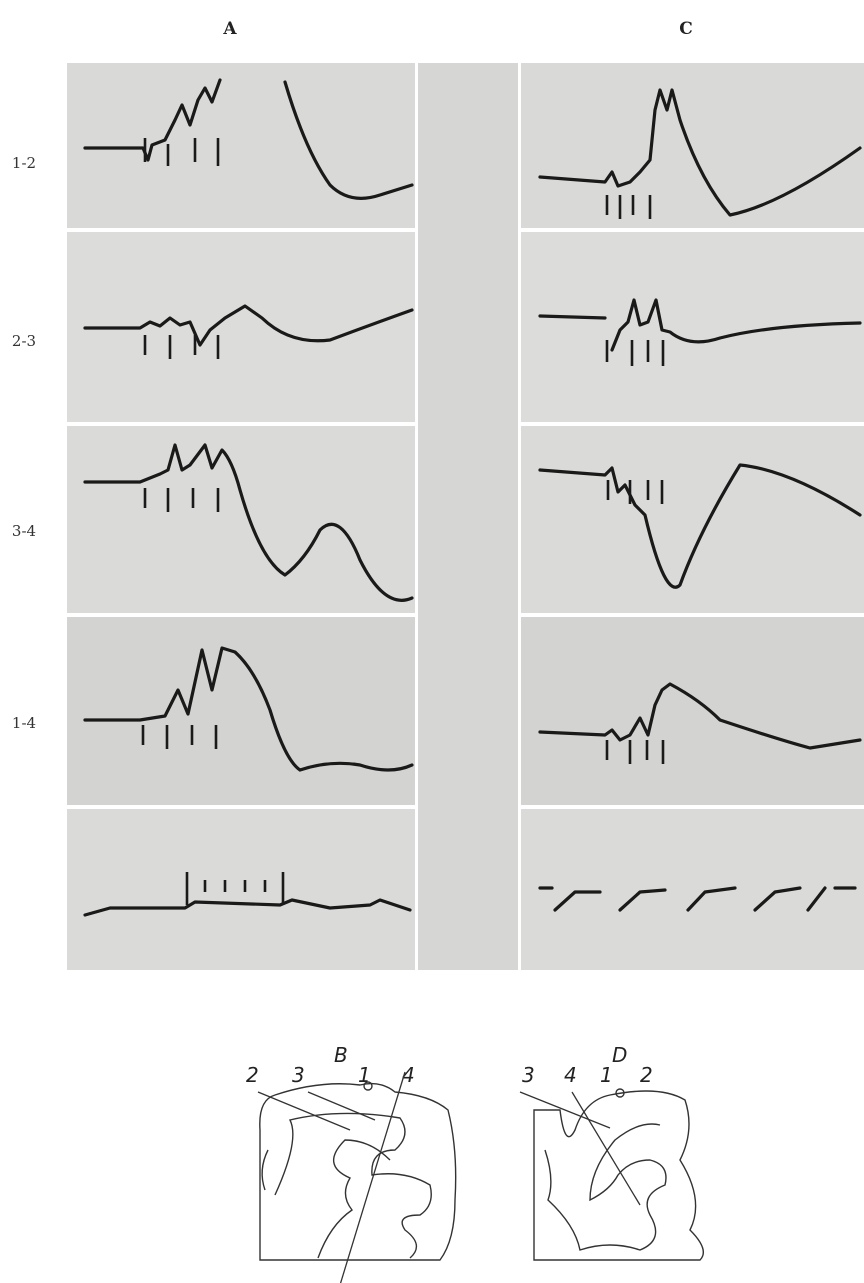  Describe the element at coordinates (341, 1055) in the screenshot. I see `diagram-label: B` at that location.